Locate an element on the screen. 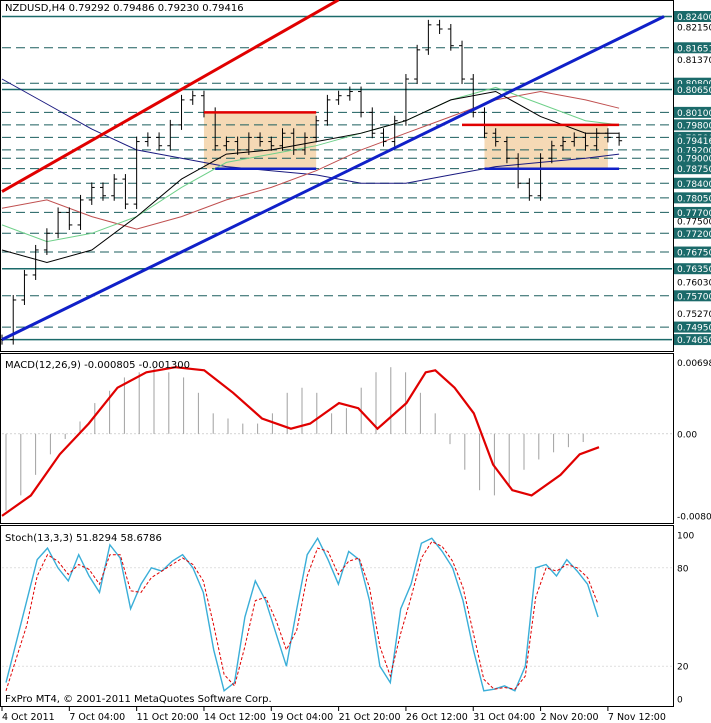 The image size is (711, 723). price-tick-label: 0.79800 is located at coordinates (694, 126).